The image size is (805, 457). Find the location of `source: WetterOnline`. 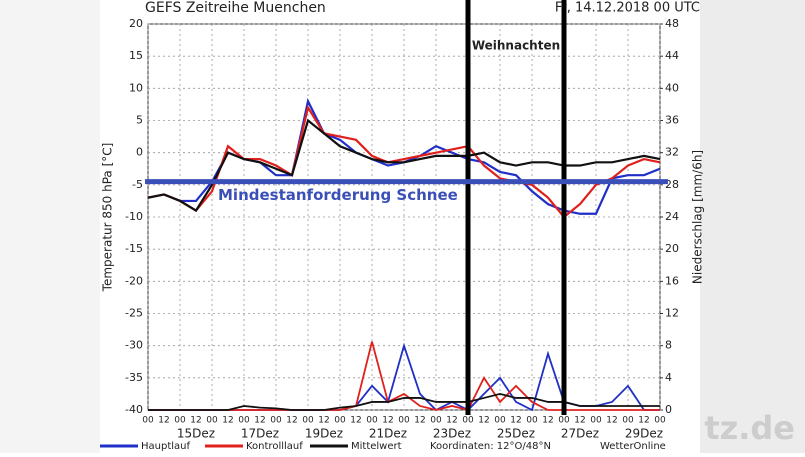

source: WetterOnline is located at coordinates (633, 446).